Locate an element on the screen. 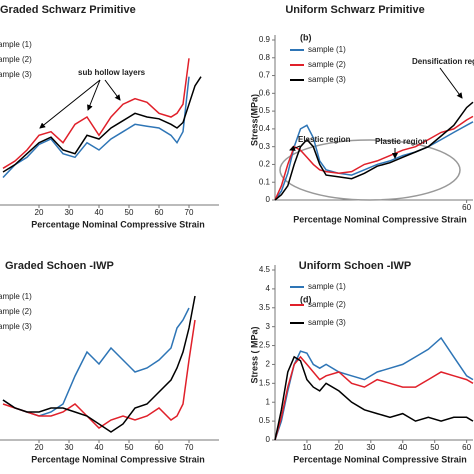 This screenshot has height=474, width=474. panel-label: (b) is located at coordinates (306, 37).